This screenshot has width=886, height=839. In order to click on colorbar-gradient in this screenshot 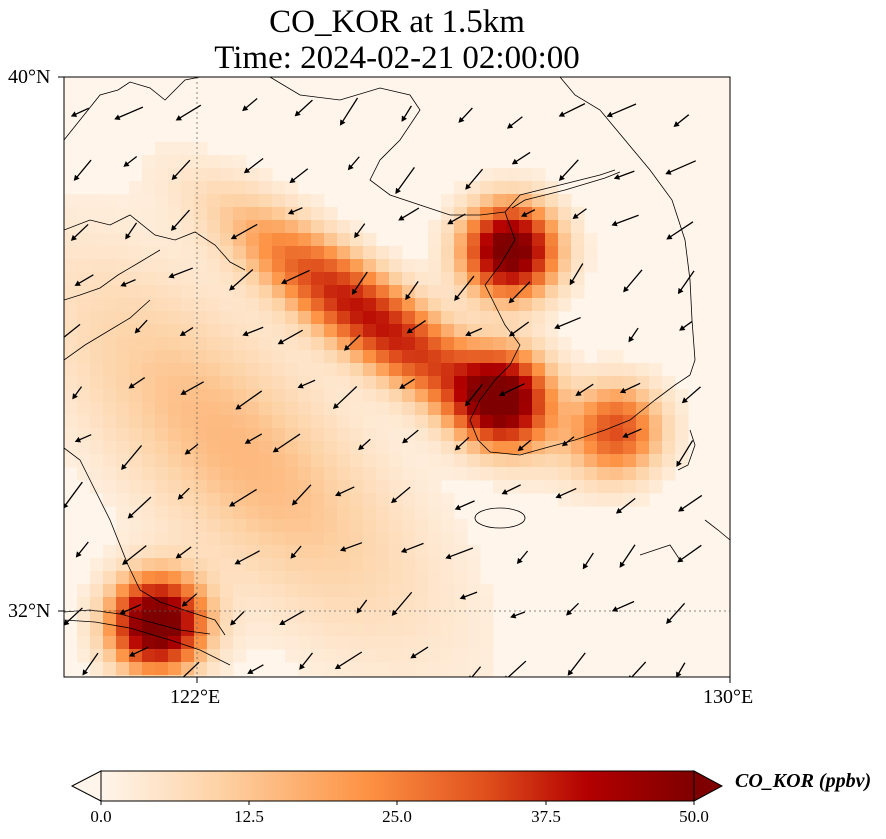, I will do `click(397, 786)`.